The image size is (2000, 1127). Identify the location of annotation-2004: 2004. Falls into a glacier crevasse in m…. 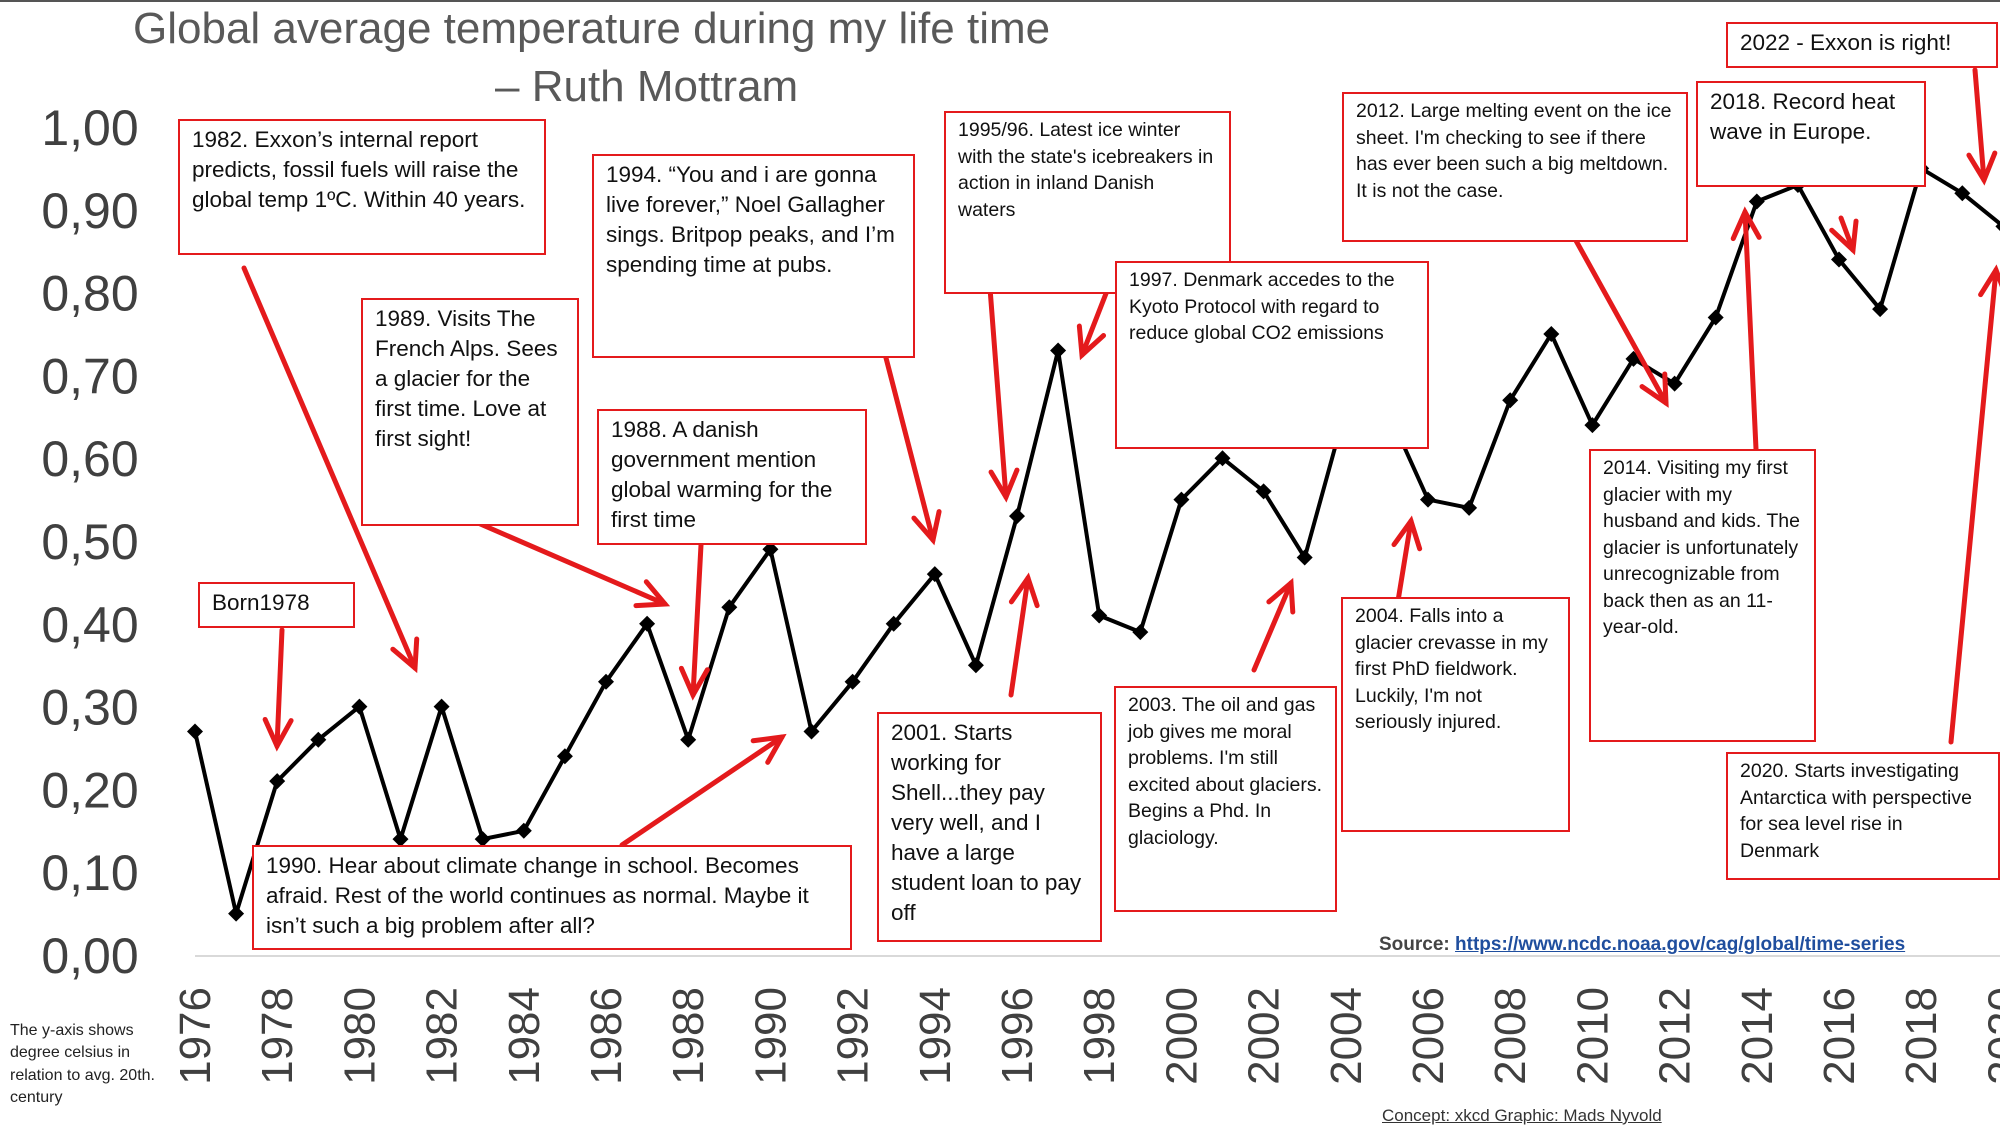
(1455, 714).